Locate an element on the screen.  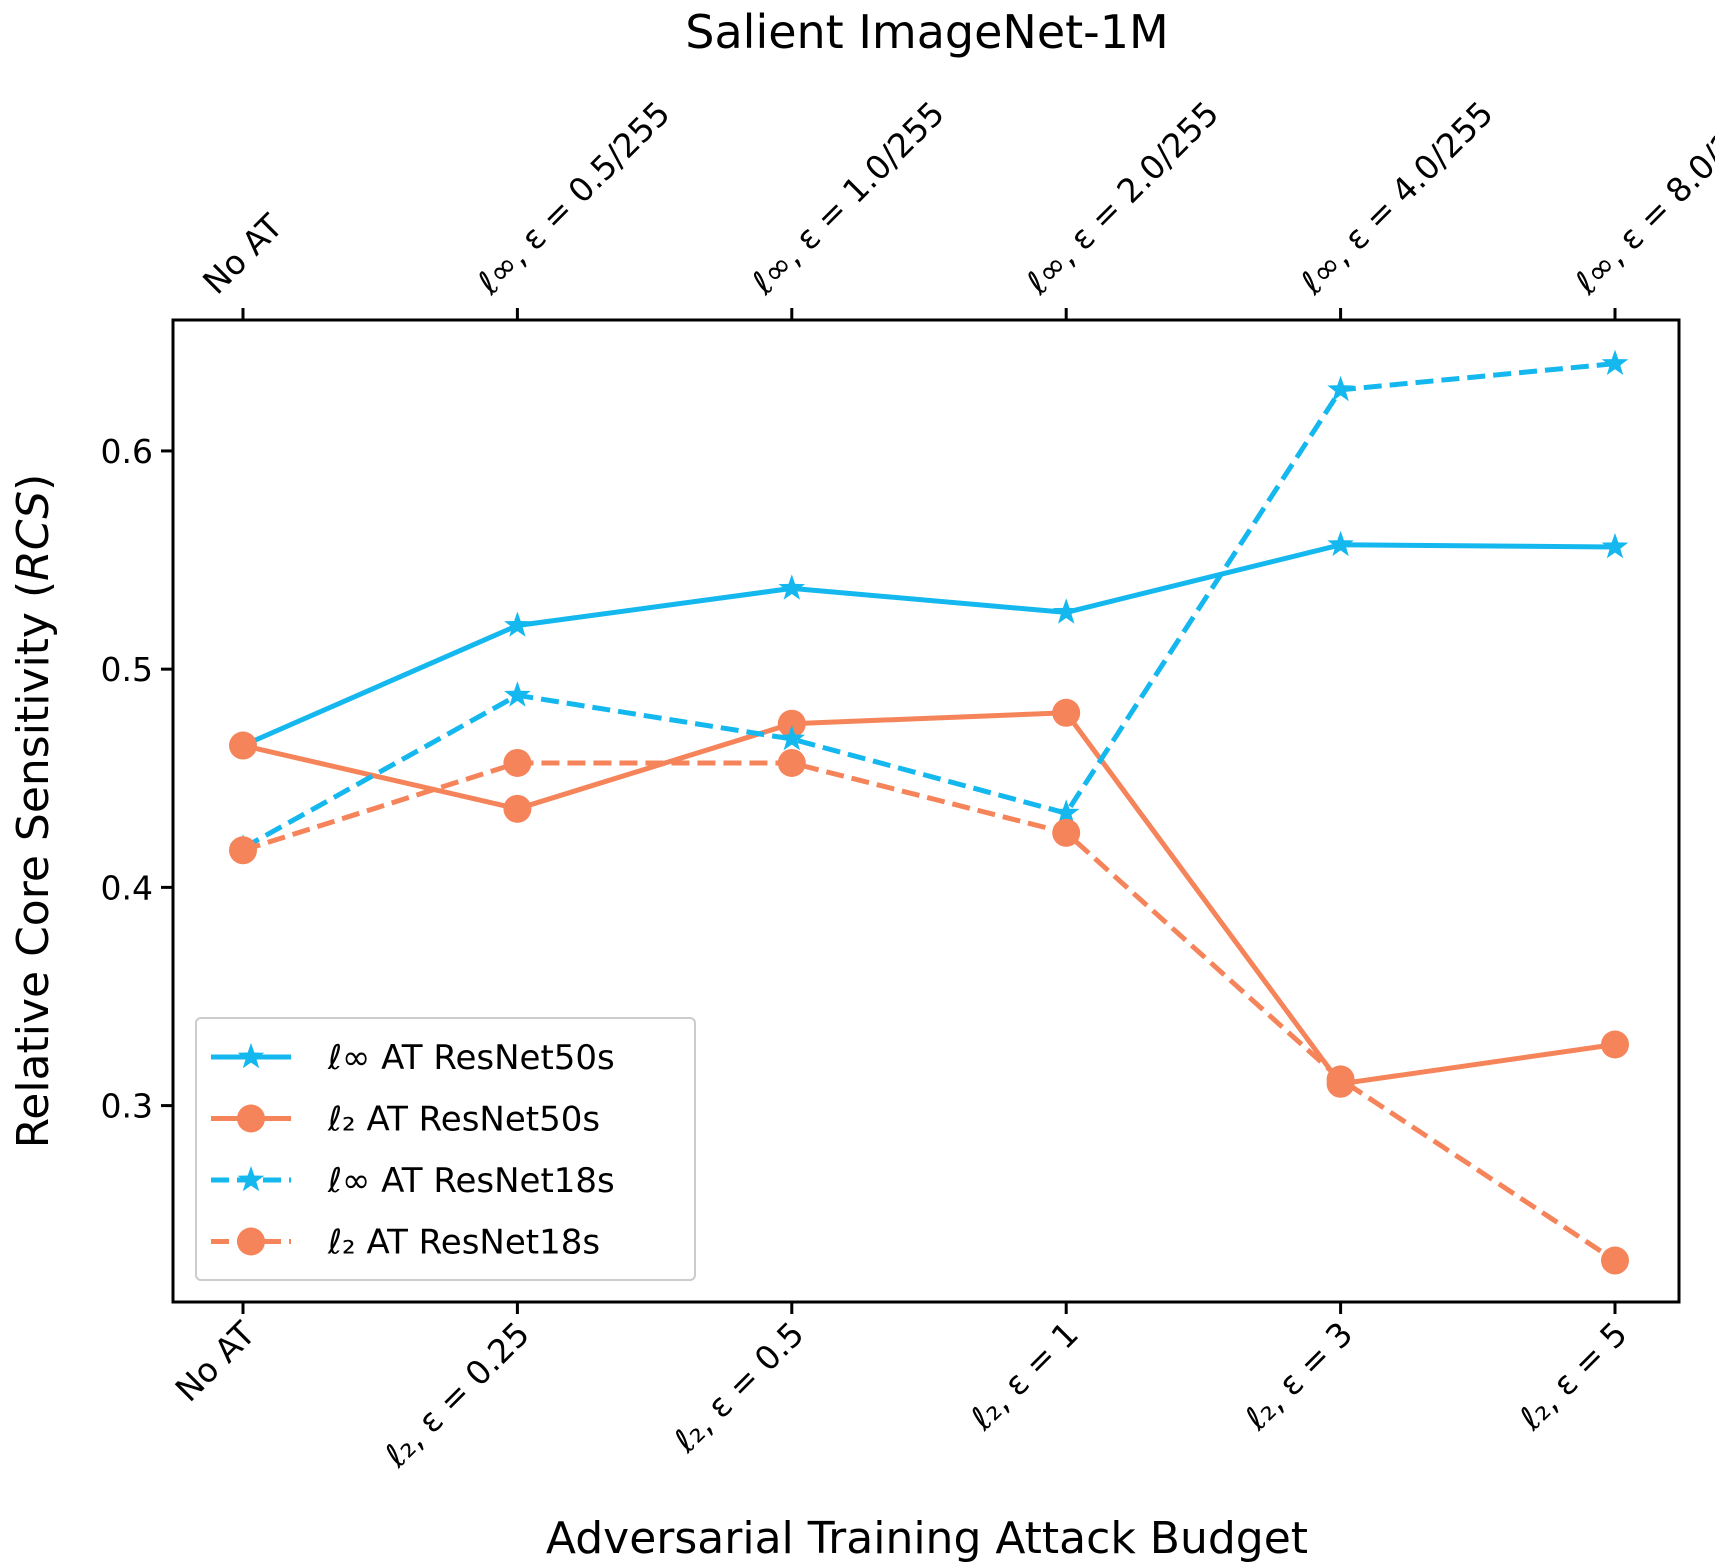
y-axis-title-italic: RCS is located at coordinates (33, 536).